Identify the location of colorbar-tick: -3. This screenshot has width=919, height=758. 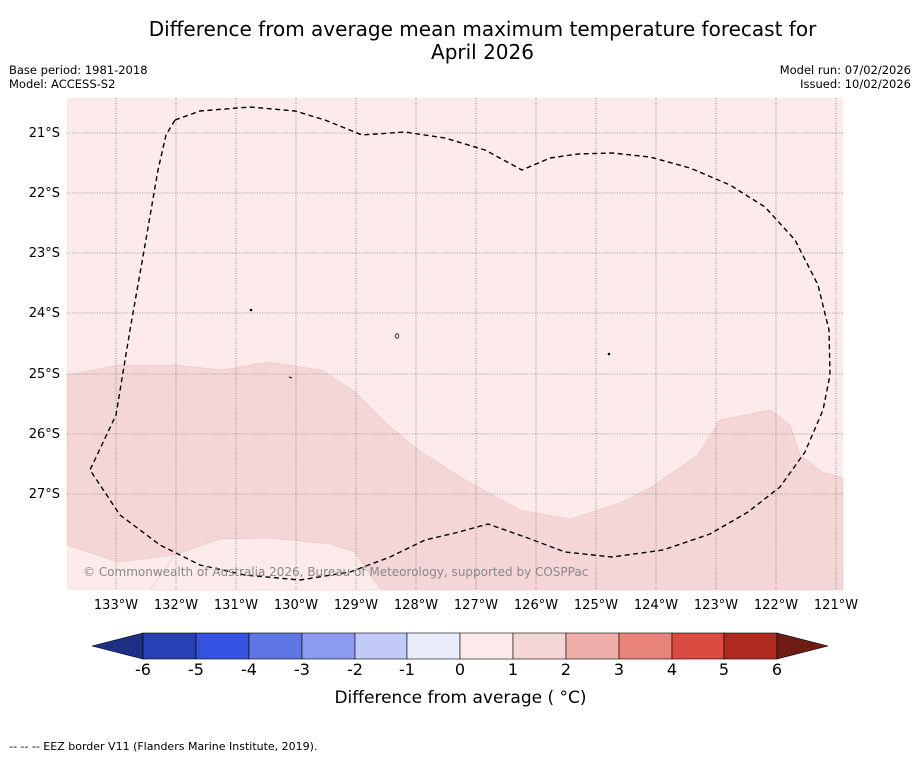
(302, 669).